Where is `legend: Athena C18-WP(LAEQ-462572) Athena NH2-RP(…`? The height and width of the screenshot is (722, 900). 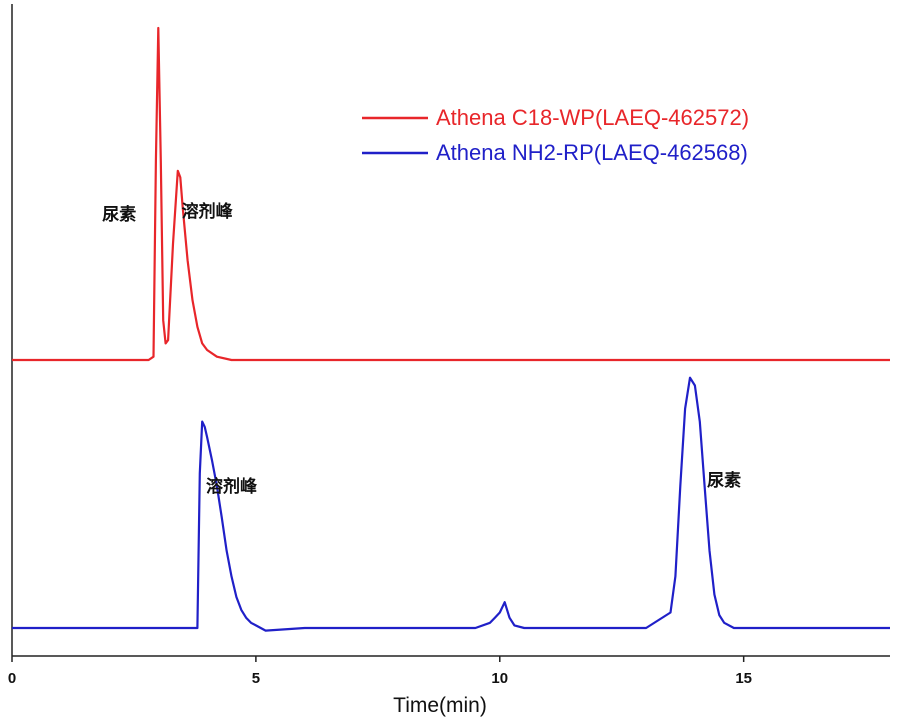
legend: Athena C18-WP(LAEQ-462572) Athena NH2-RP(… is located at coordinates (555, 135).